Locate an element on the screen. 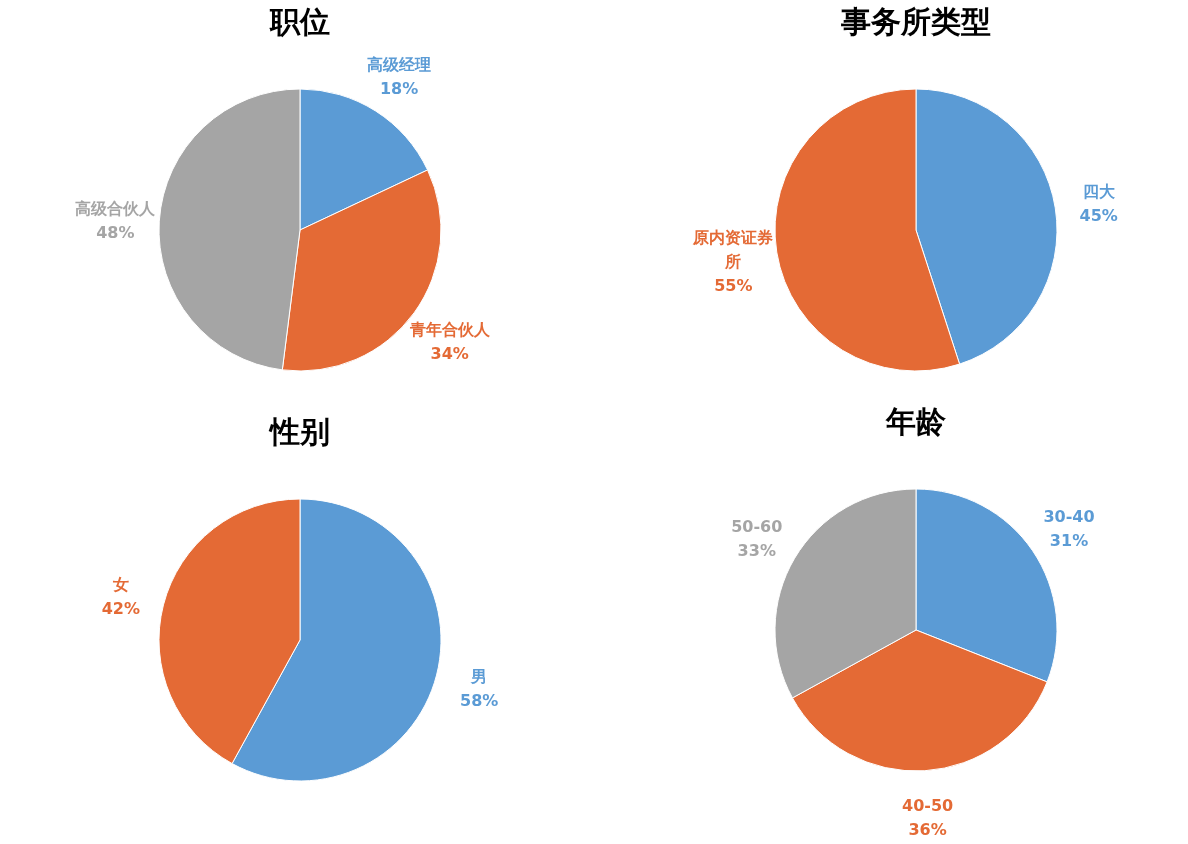  data-label: 55% is located at coordinates (733, 285).